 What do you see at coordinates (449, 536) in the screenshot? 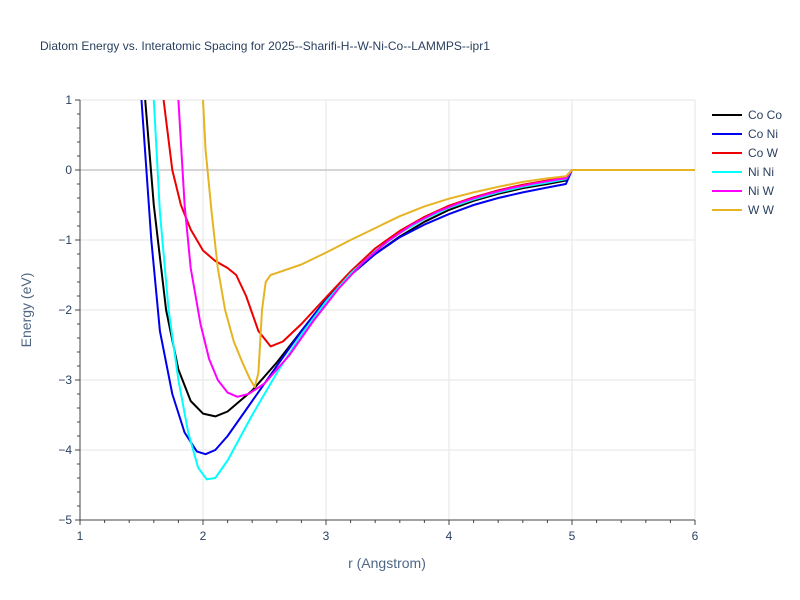
I see `x-tick-label: 4` at bounding box center [449, 536].